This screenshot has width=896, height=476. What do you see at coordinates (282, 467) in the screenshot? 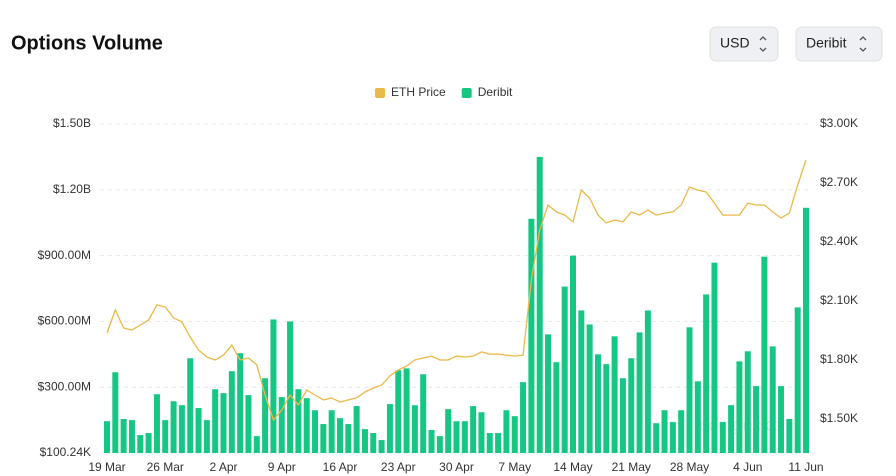
I see `x-tick-label: 9 Apr` at bounding box center [282, 467].